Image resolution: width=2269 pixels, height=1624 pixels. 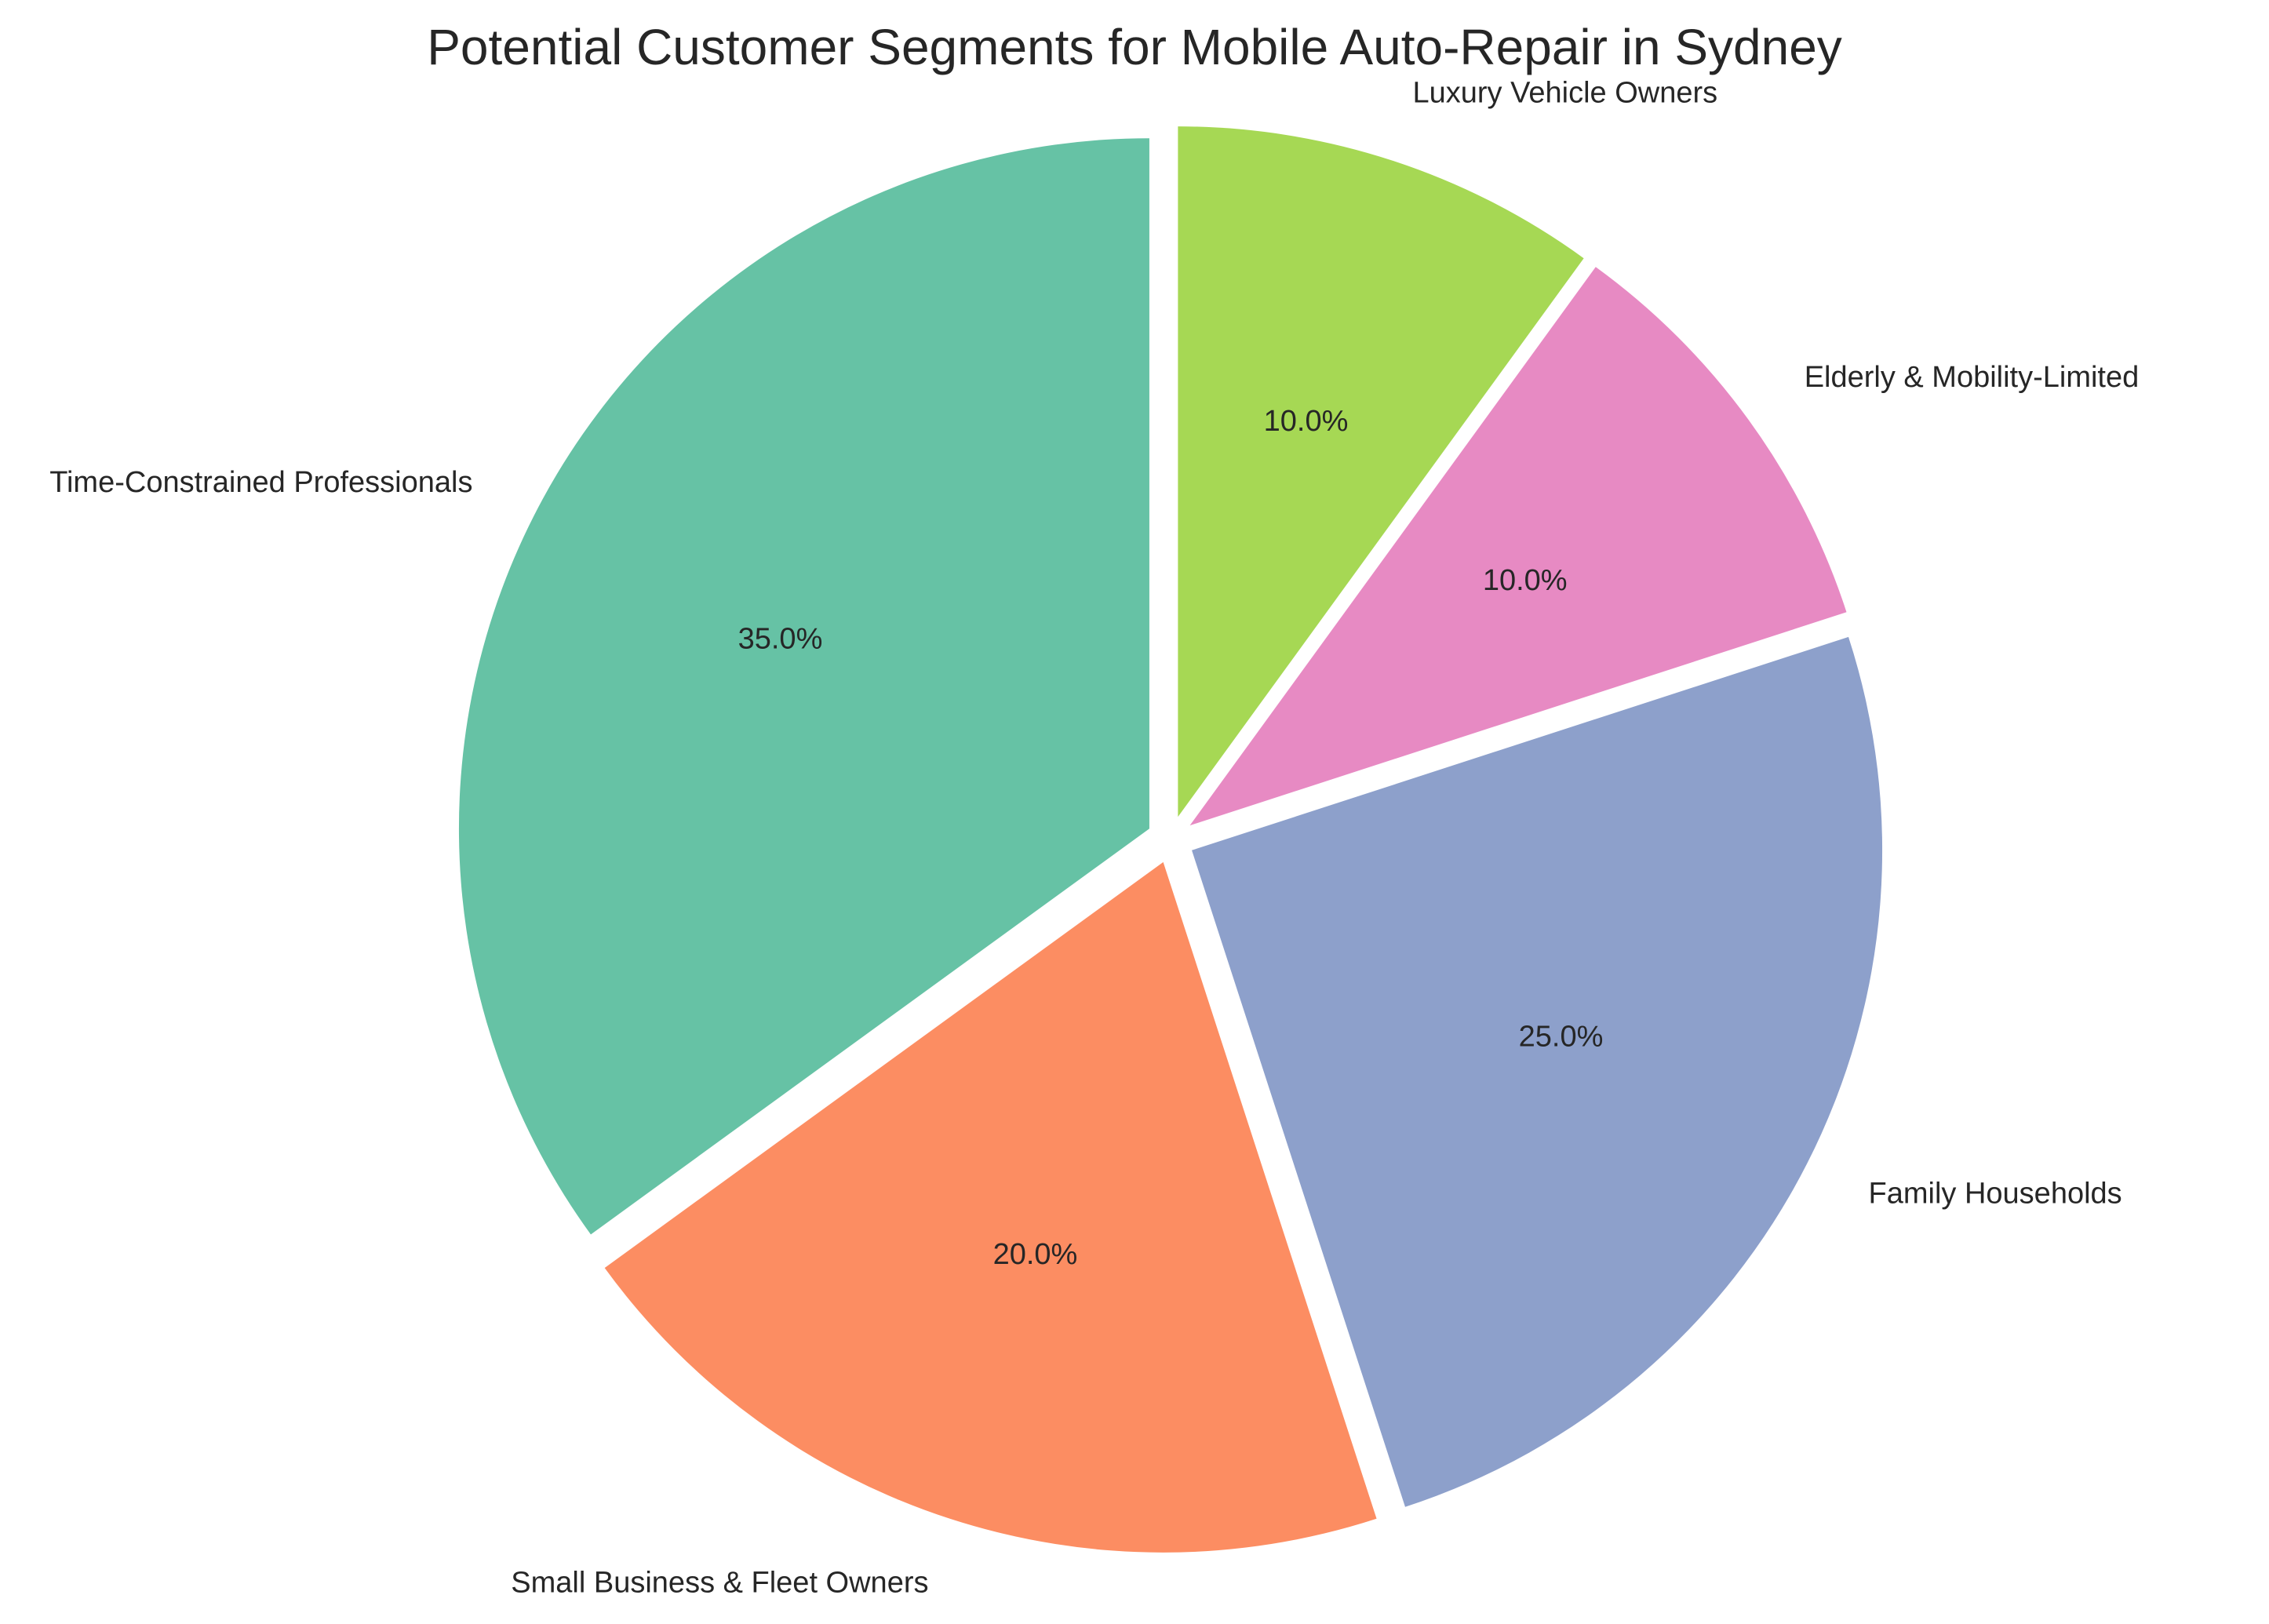 I want to click on percent-label-3: 25.0%, so click(x=1561, y=1037).